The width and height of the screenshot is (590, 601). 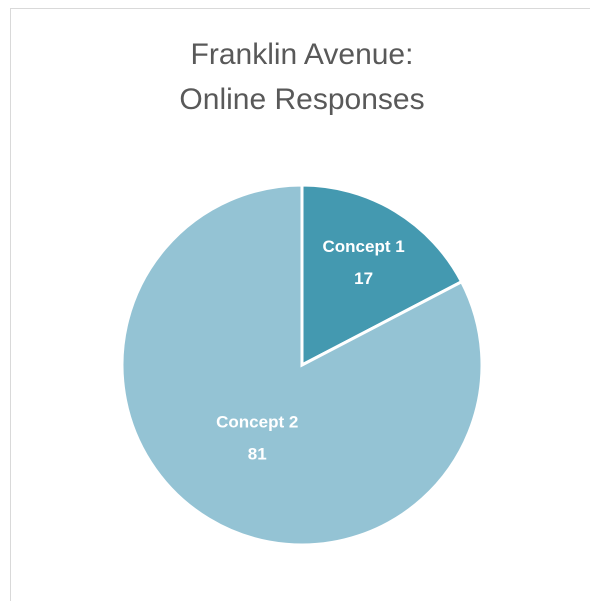 What do you see at coordinates (382, 275) in the screenshot?
I see `pie-slice` at bounding box center [382, 275].